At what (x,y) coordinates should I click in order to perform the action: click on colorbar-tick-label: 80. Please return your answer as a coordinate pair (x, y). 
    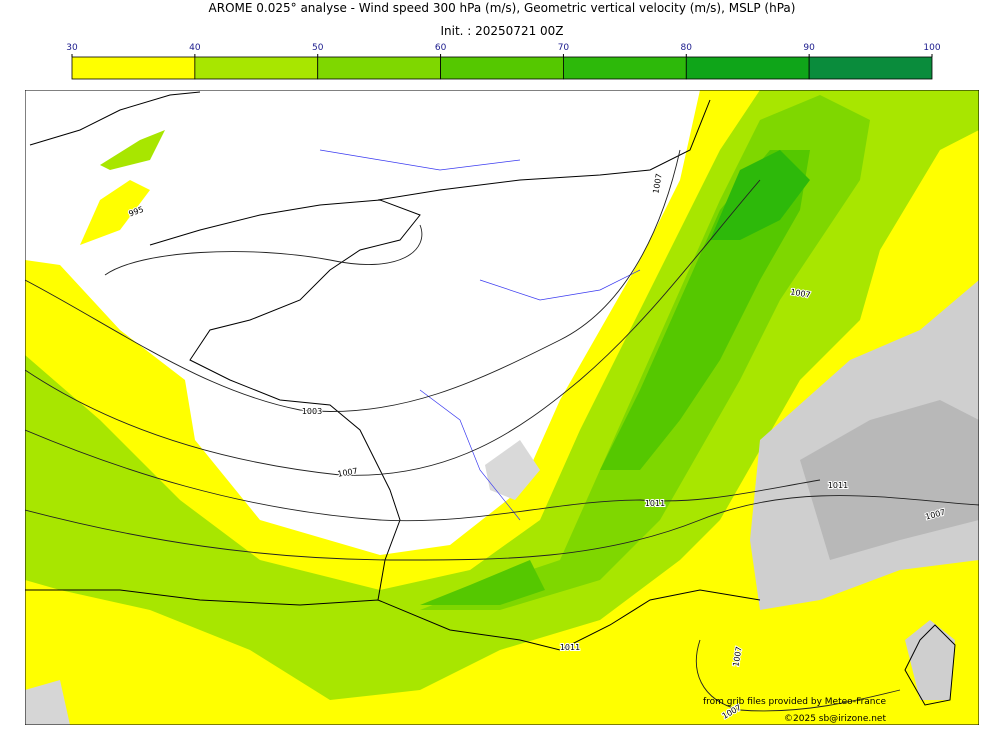
    Looking at the image, I should click on (687, 48).